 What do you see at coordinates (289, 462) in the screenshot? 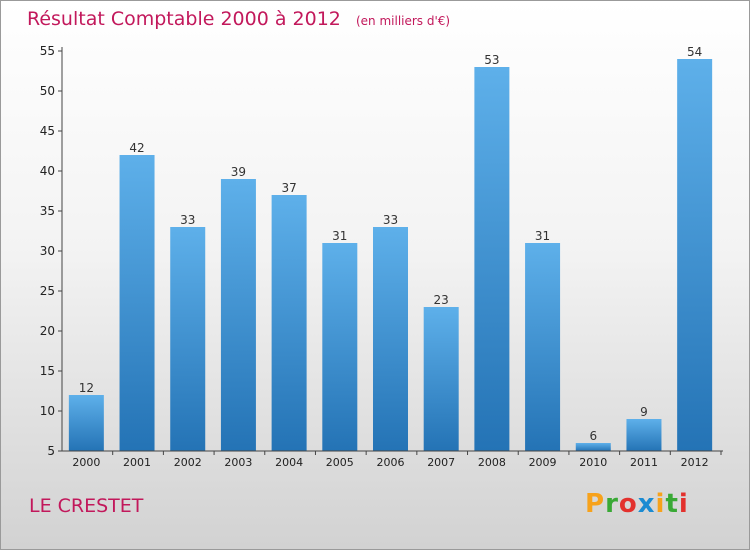
I see `x-tick-2004: 2004` at bounding box center [289, 462].